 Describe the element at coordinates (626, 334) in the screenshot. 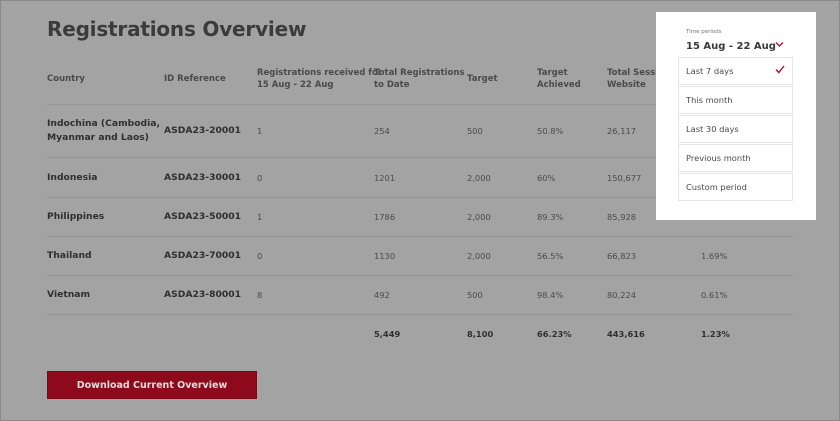

I see `total-sessions: 443,616` at that location.